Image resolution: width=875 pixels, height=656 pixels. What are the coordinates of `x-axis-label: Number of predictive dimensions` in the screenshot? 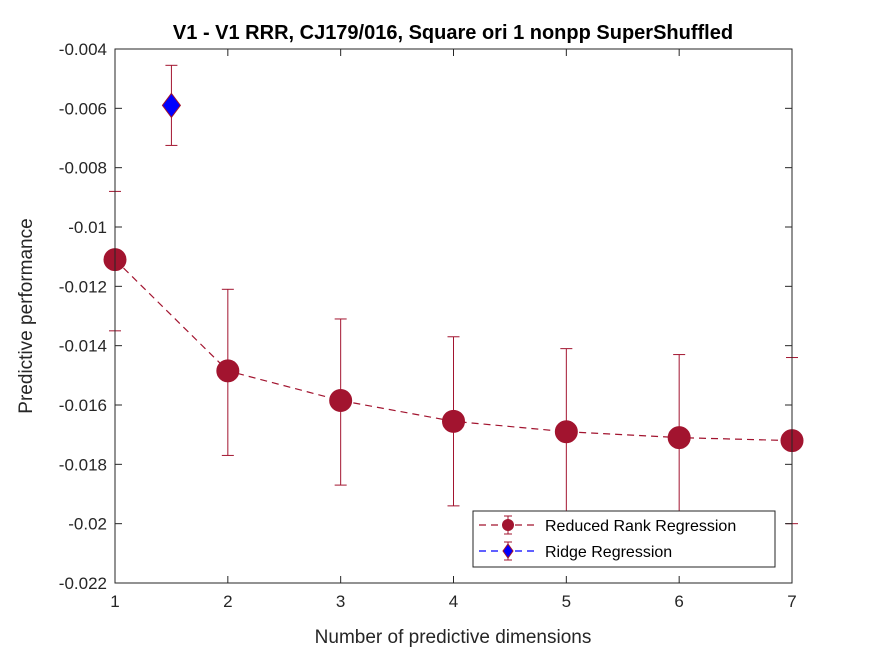 It's located at (453, 637).